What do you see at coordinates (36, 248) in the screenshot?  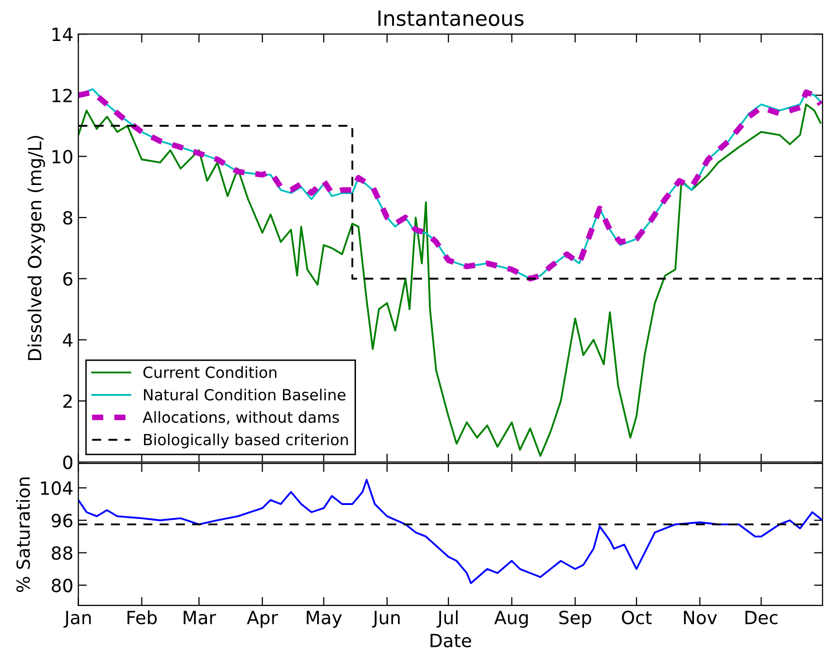 I see `y-axis-title: Dissolved Oxygen (mg/L)` at bounding box center [36, 248].